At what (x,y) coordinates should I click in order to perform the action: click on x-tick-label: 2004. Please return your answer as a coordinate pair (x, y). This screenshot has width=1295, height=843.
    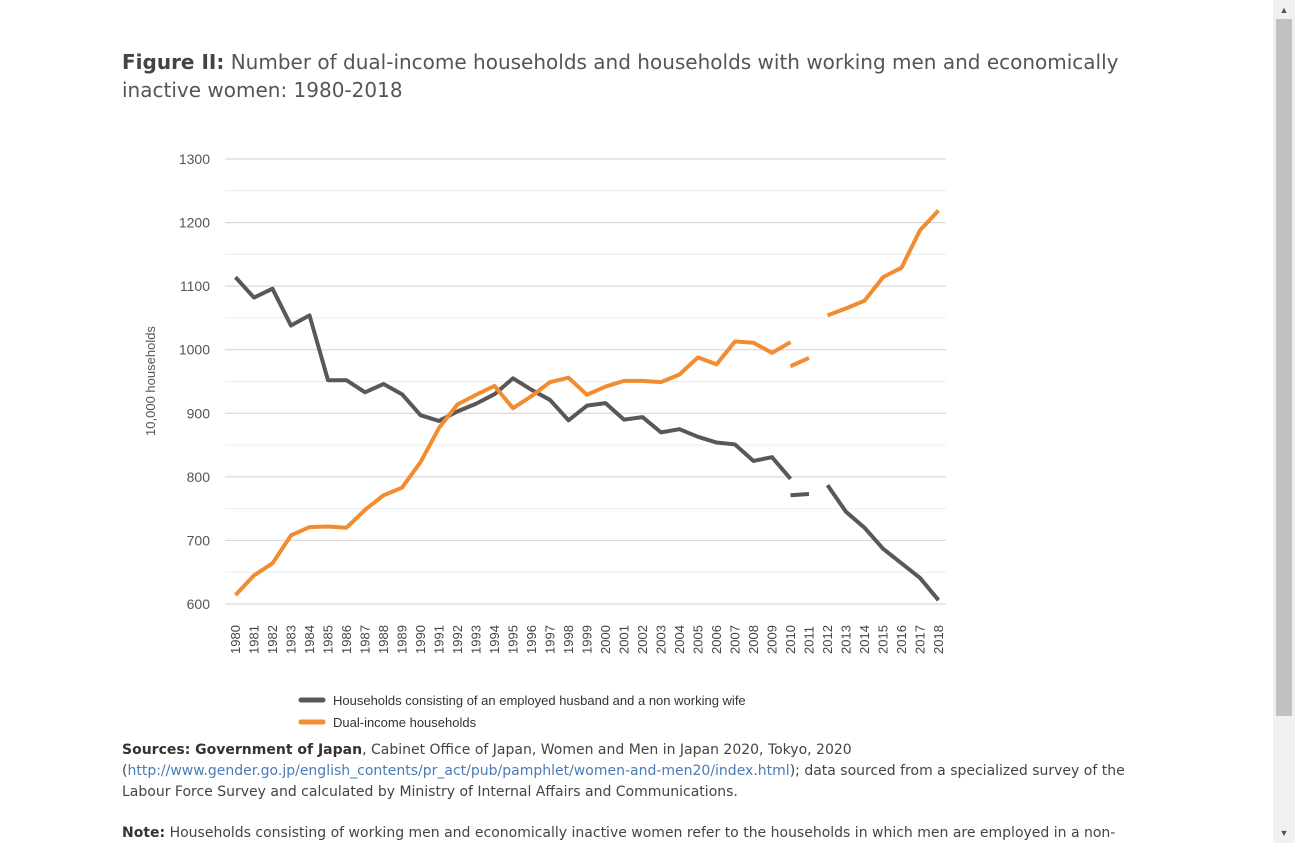
    Looking at the image, I should click on (679, 639).